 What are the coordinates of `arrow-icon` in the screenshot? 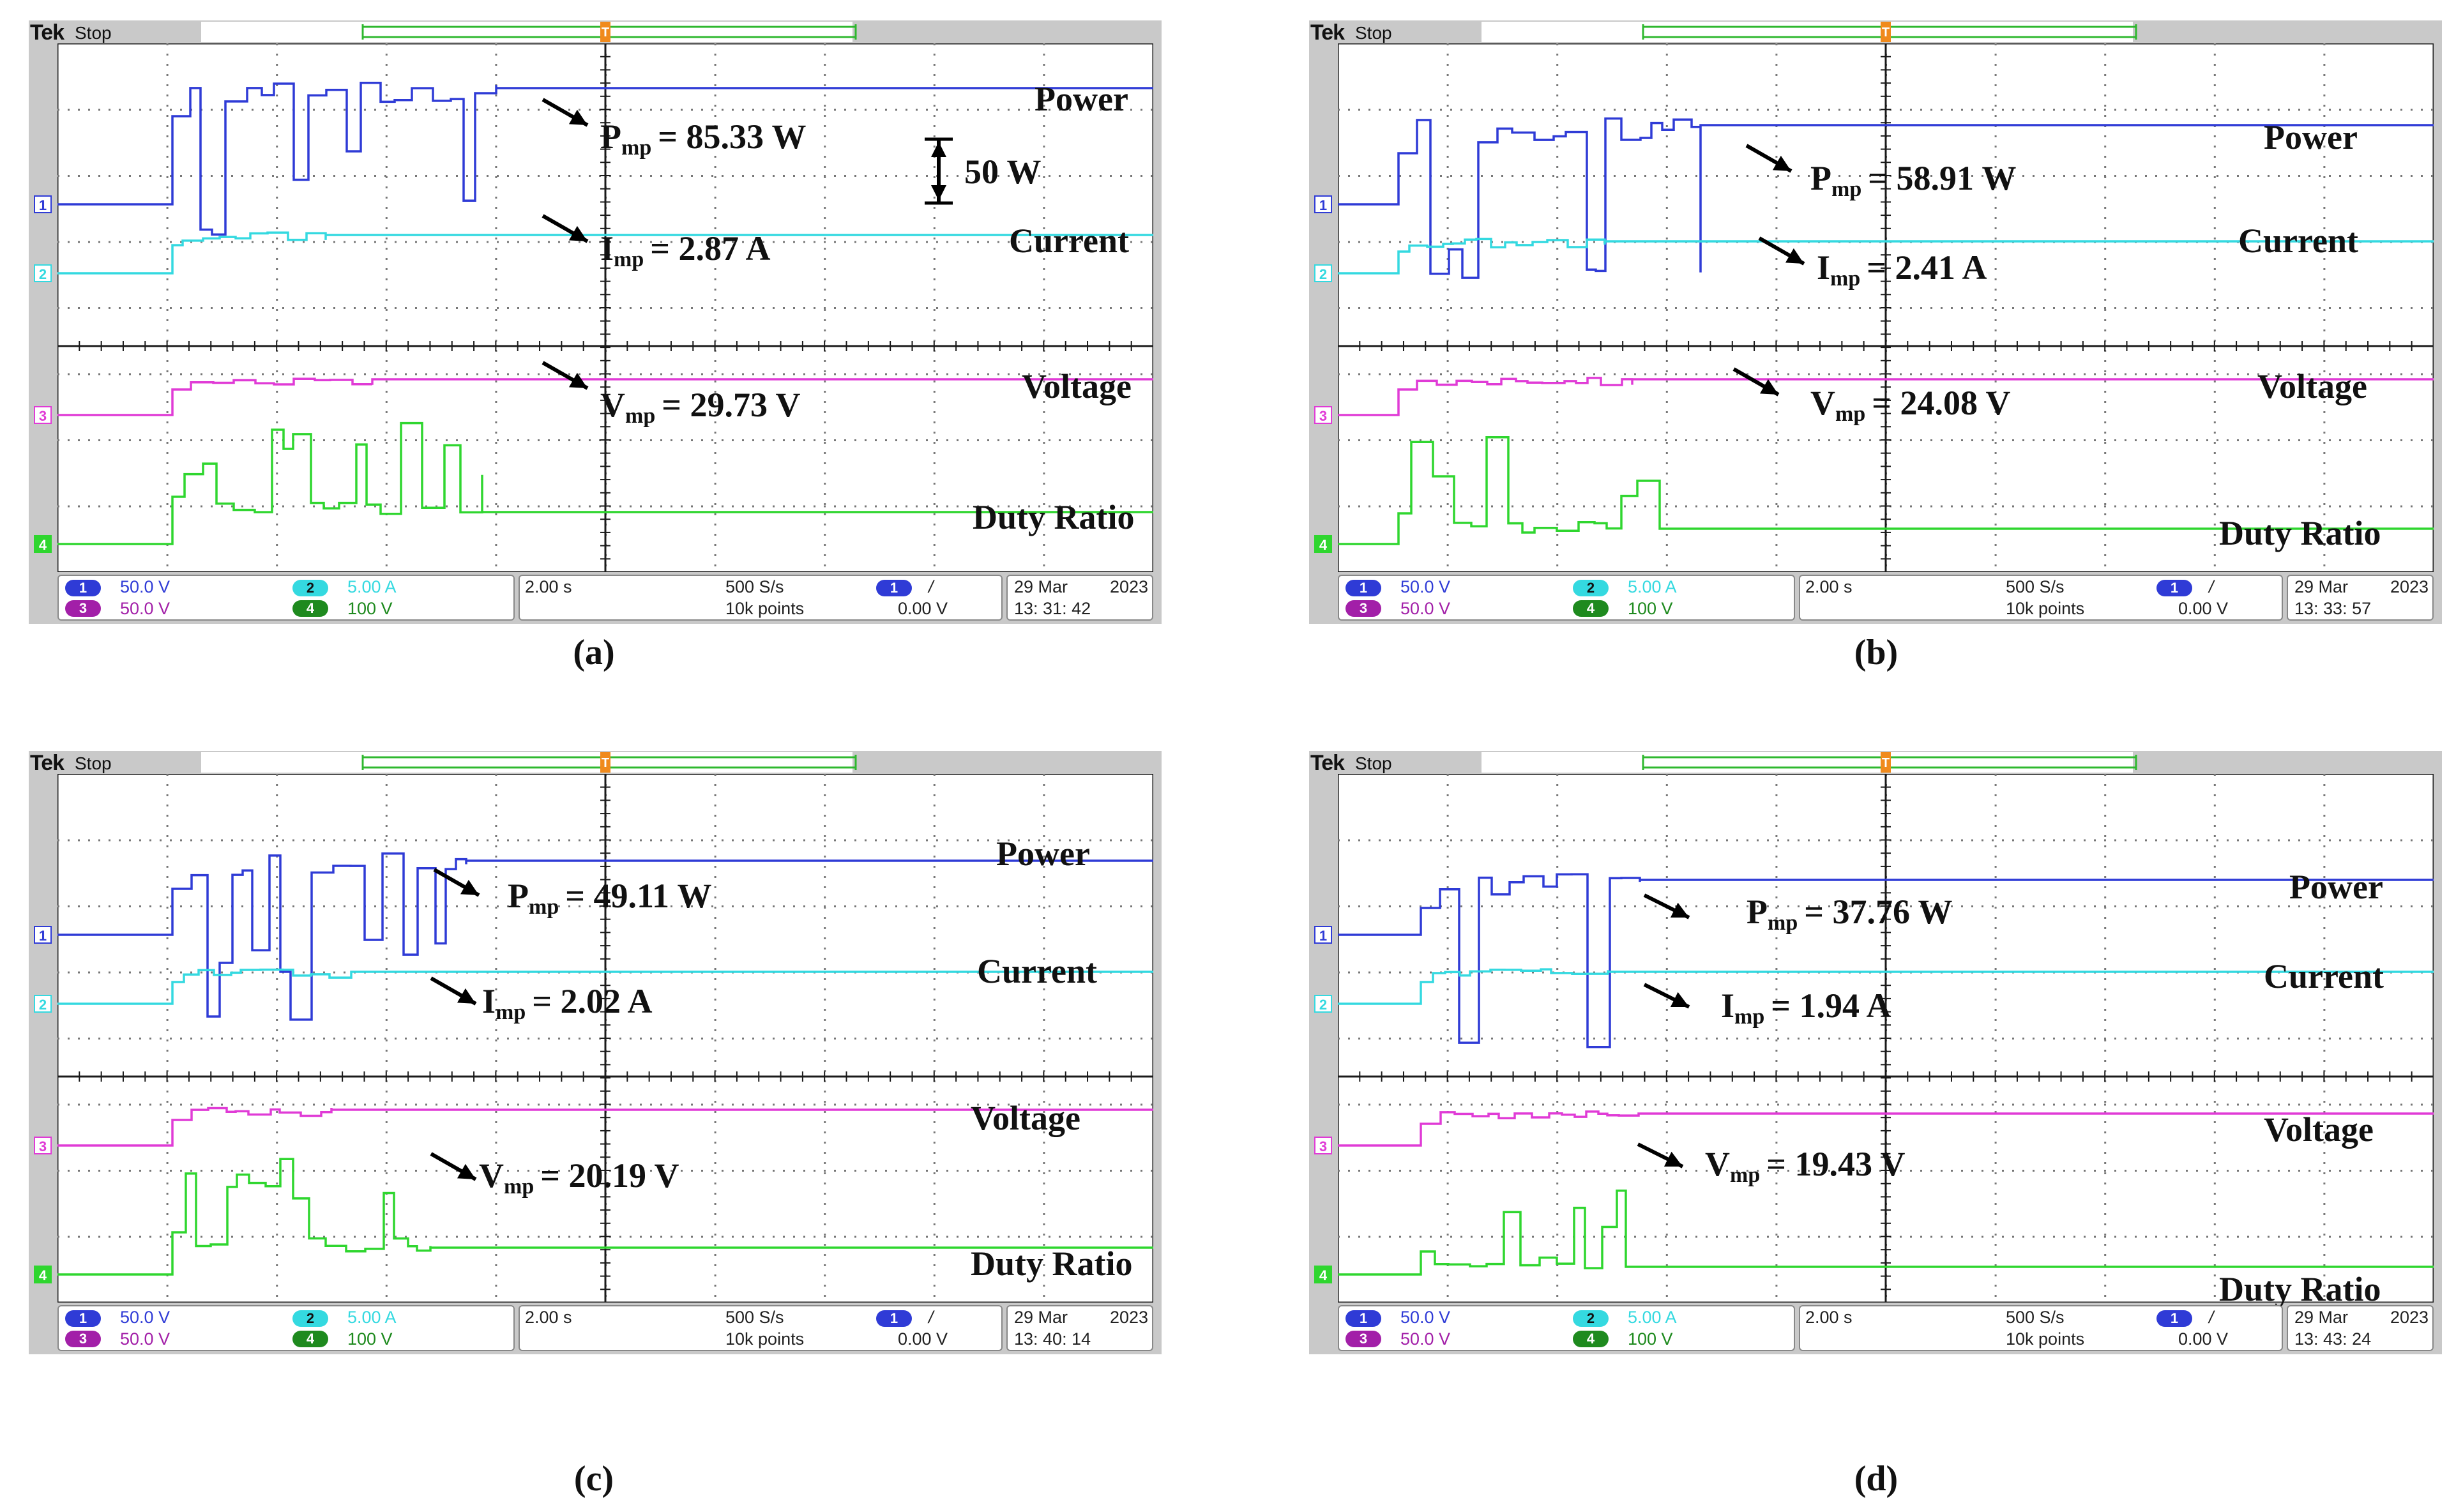 It's located at (453, 1166).